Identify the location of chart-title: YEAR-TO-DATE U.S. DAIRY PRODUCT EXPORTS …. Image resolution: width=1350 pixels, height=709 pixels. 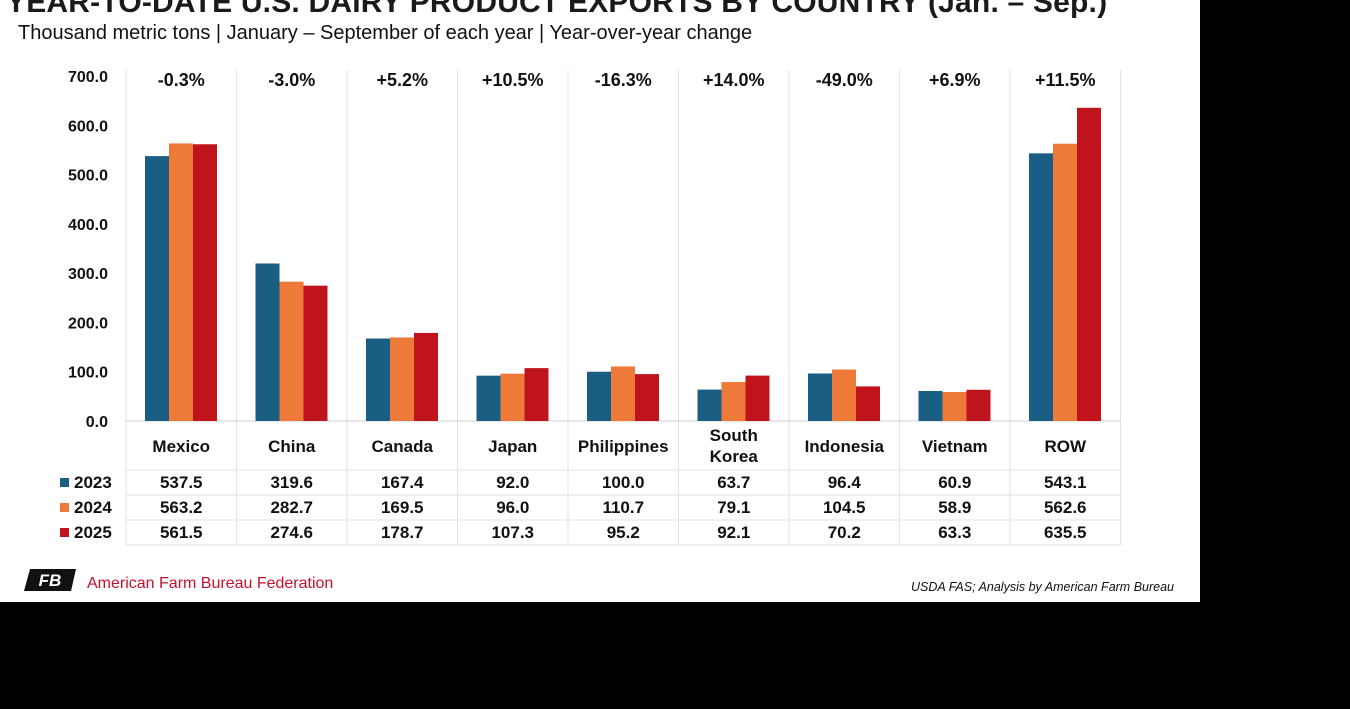
(557, 9).